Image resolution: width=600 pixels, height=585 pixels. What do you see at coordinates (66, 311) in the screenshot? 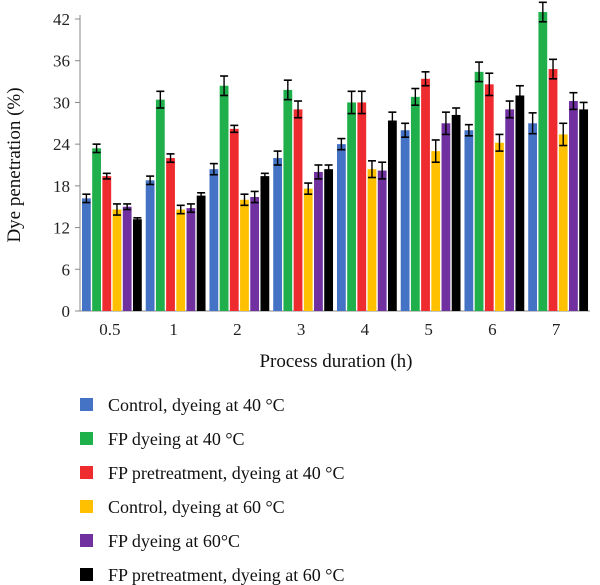
I see `y-tick-label: 0` at bounding box center [66, 311].